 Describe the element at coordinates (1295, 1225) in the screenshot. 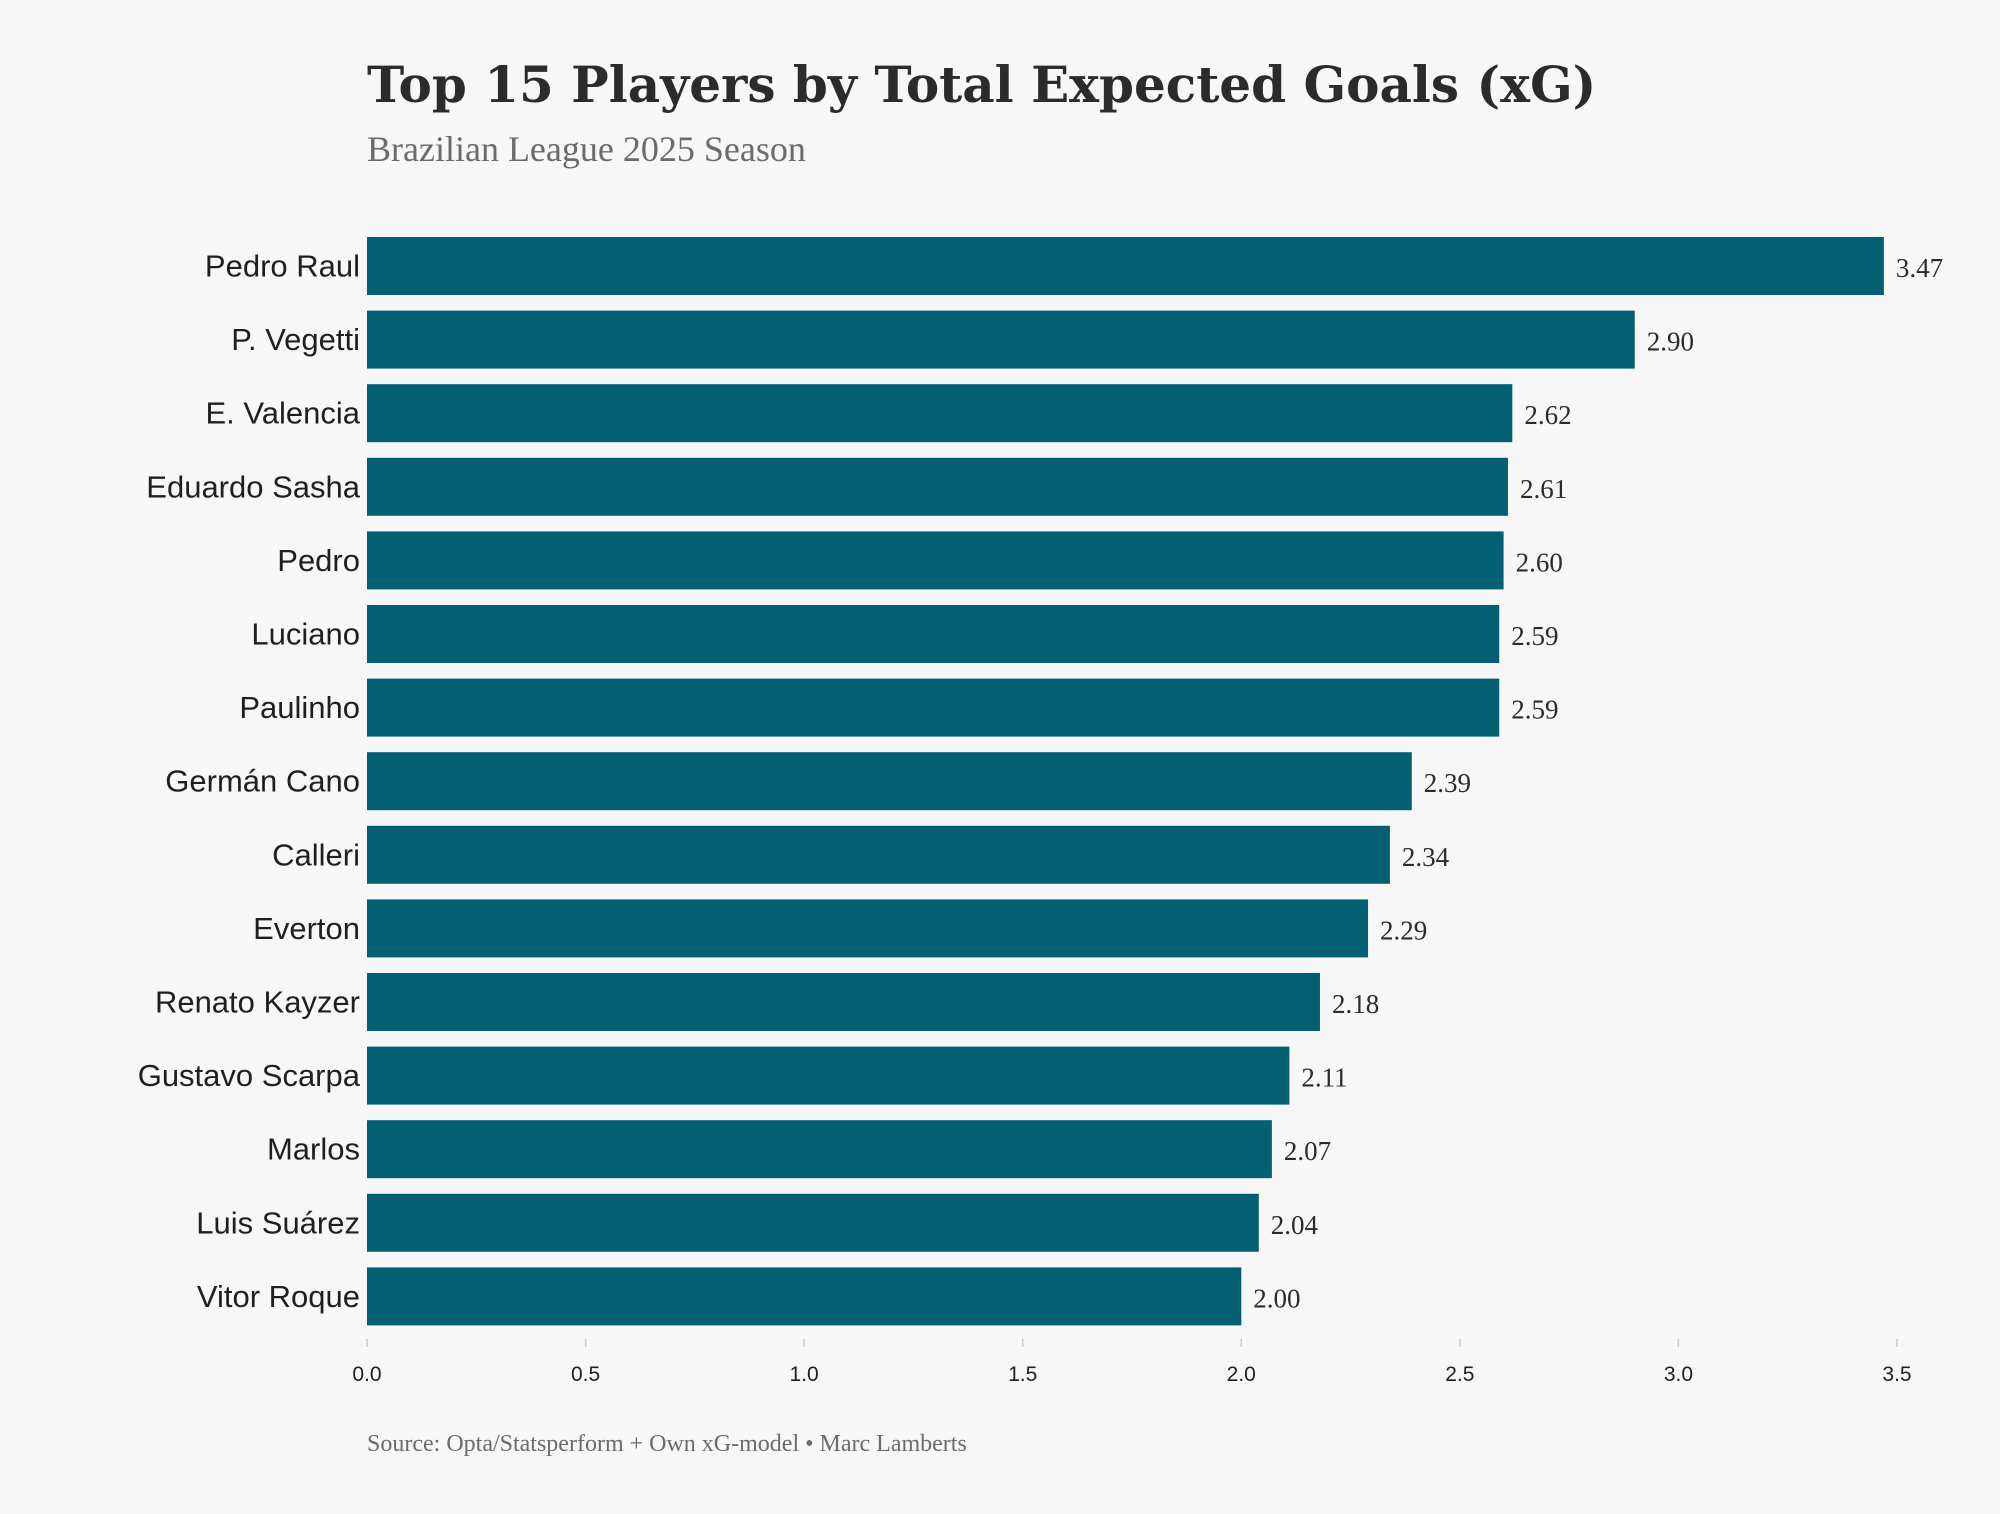

I see `value-label: 2.04` at that location.